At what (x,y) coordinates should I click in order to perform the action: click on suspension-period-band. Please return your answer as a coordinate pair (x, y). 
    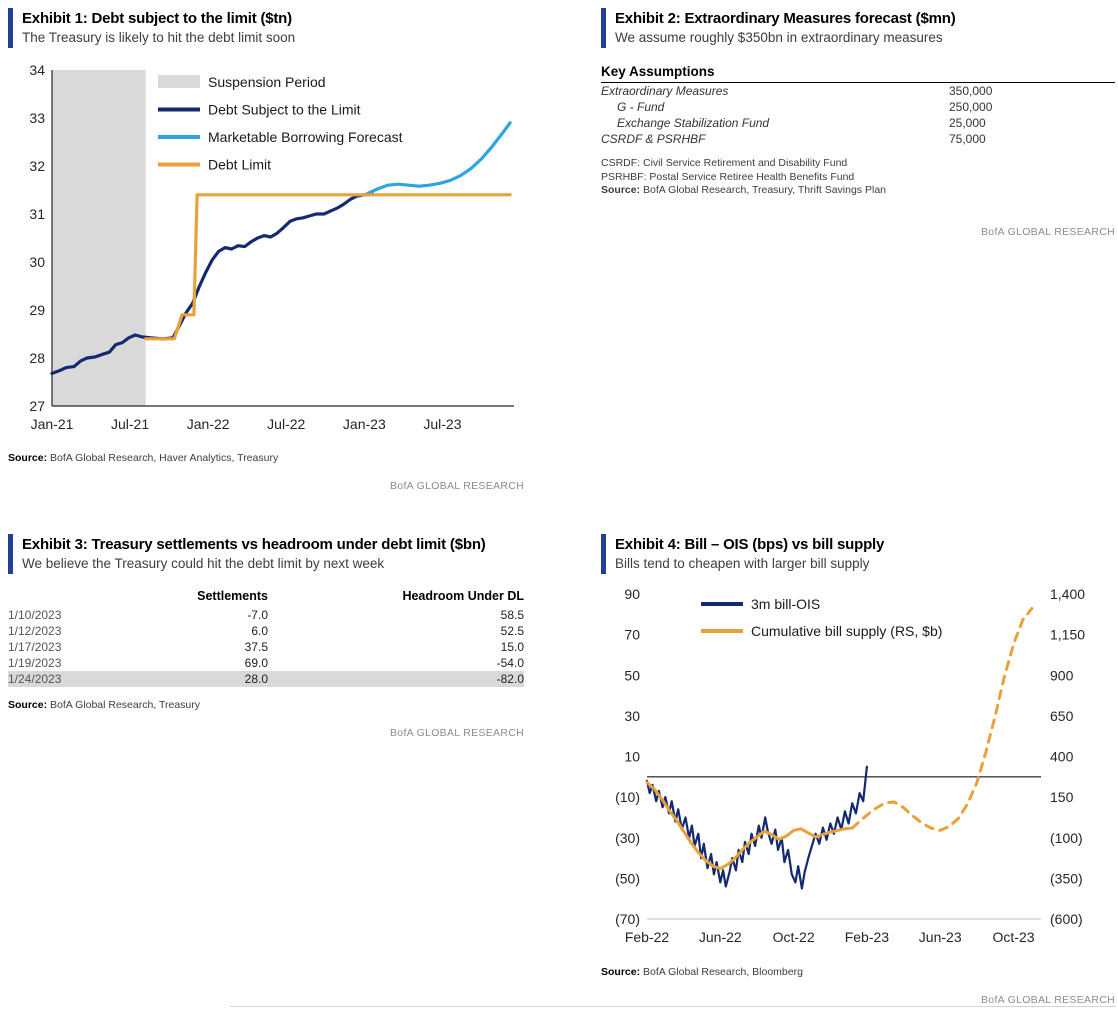
    Looking at the image, I should click on (99, 238).